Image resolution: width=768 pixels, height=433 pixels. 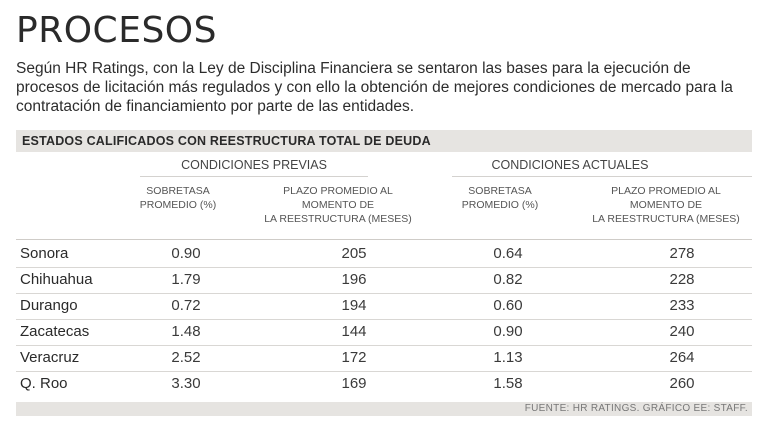 I want to click on state-name: Q. Roo, so click(x=44, y=383).